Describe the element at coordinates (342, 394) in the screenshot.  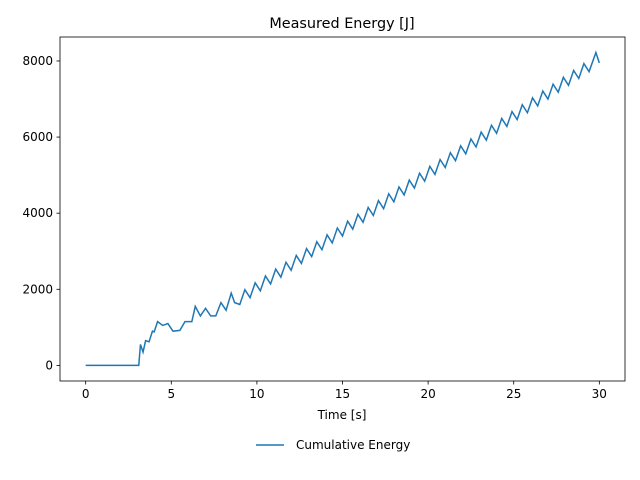
I see `x-tick-label: 15` at that location.